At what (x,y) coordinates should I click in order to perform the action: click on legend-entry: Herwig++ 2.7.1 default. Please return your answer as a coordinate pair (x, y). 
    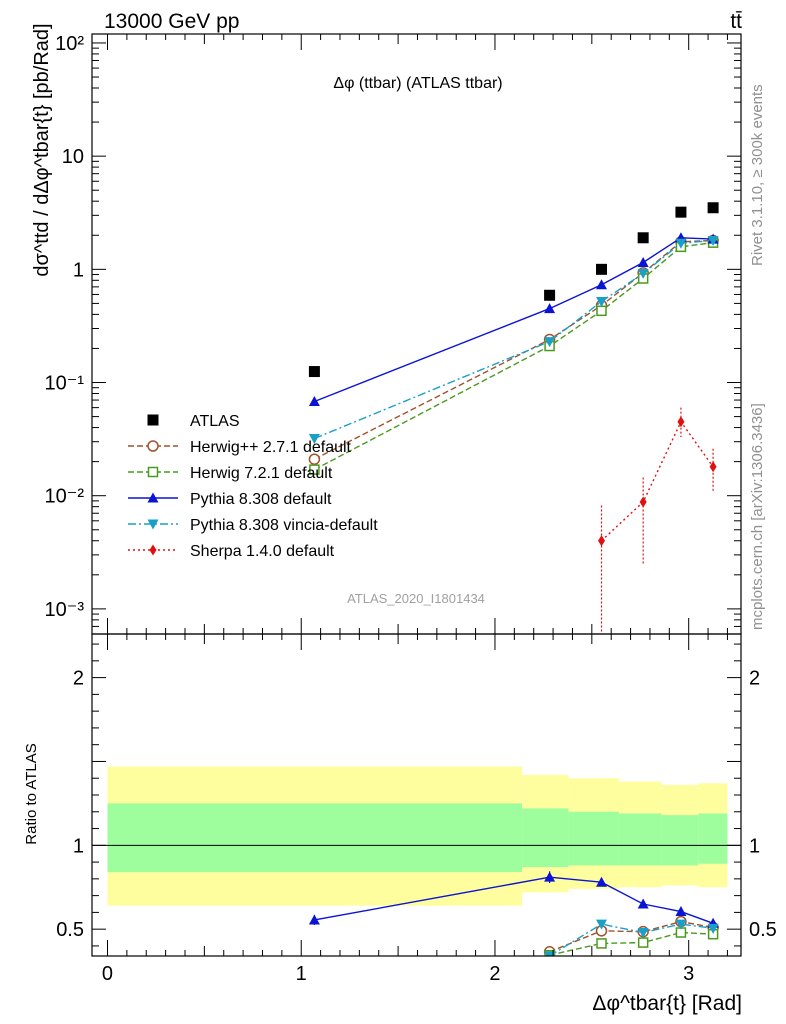
    Looking at the image, I should click on (240, 447).